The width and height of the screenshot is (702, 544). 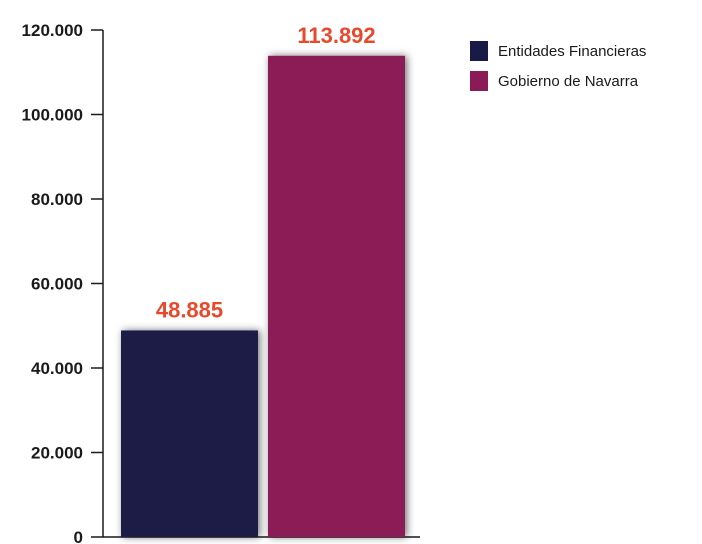 What do you see at coordinates (189, 309) in the screenshot?
I see `data-label-entidades-financieras: 48.885` at bounding box center [189, 309].